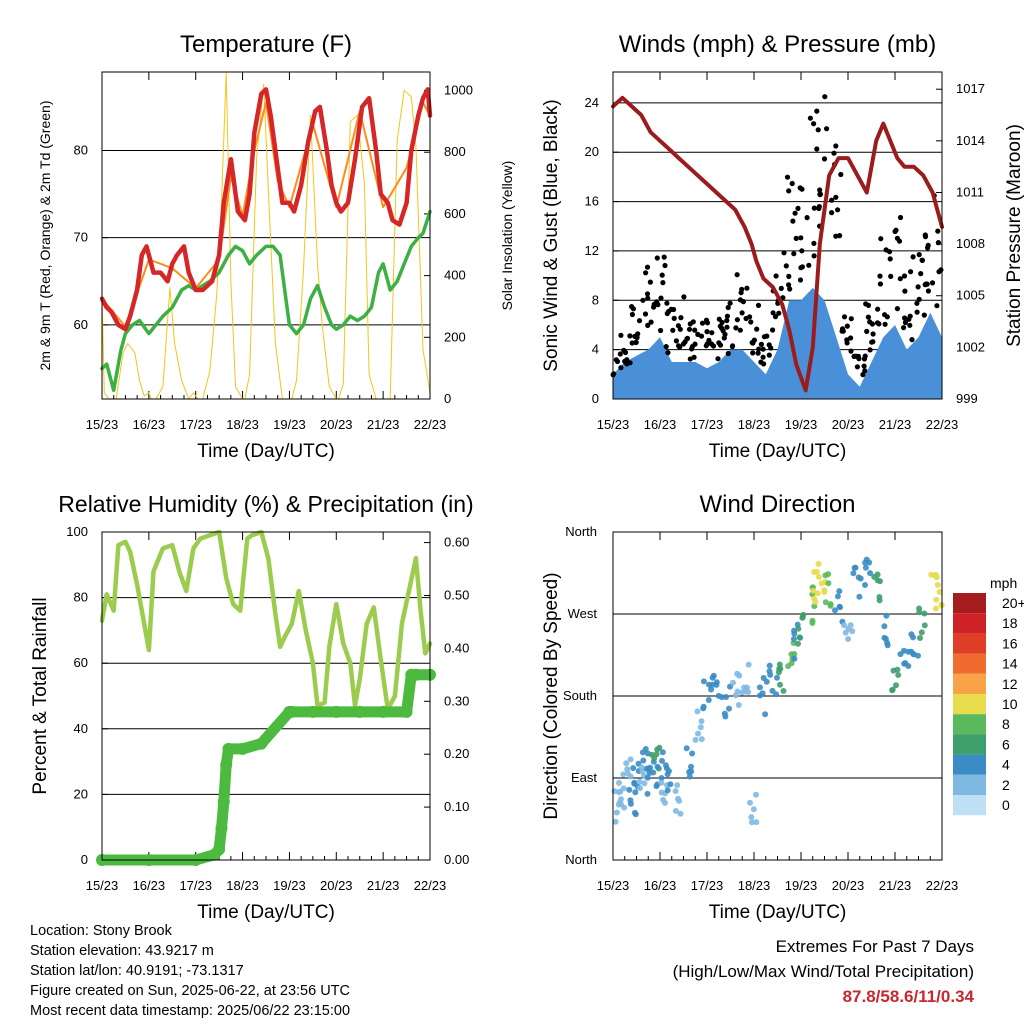 The height and width of the screenshot is (1024, 1024). I want to click on legend-label: 8, so click(1006, 724).